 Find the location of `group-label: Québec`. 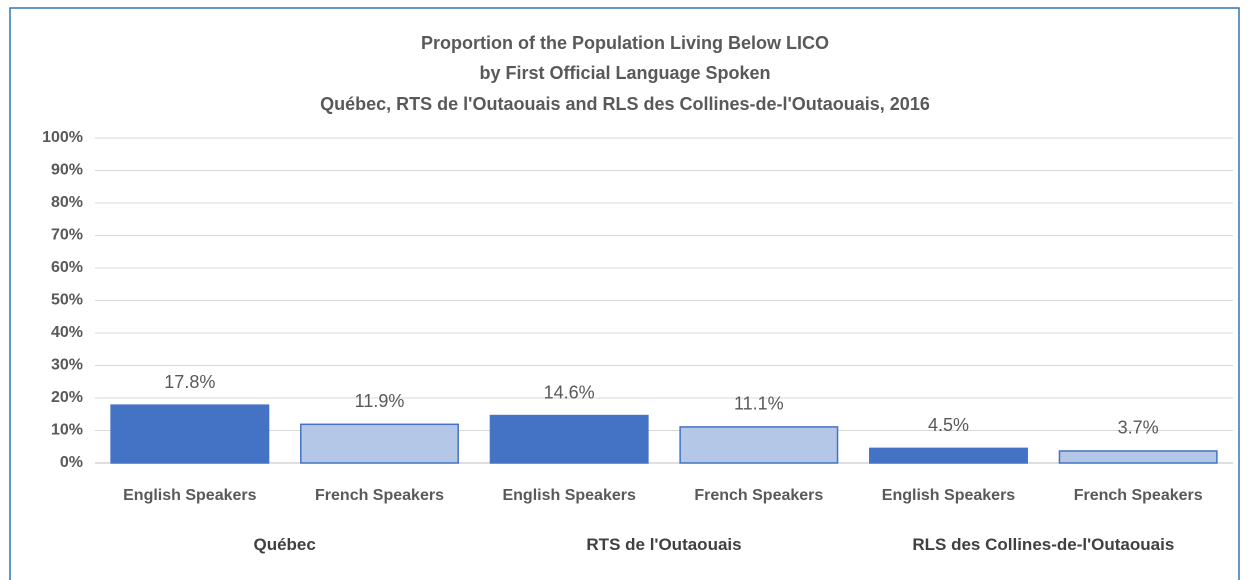

group-label: Québec is located at coordinates (284, 544).